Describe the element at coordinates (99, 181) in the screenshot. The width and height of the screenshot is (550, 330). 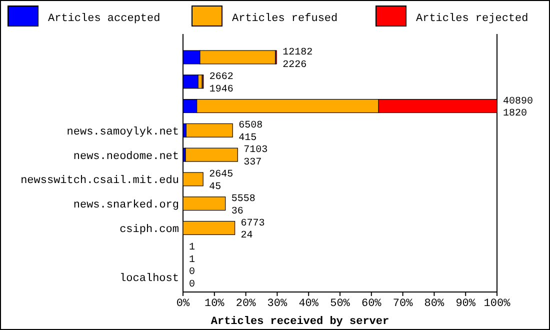
I see `y-tick-label: newsswitch.csail.mit.edu` at that location.